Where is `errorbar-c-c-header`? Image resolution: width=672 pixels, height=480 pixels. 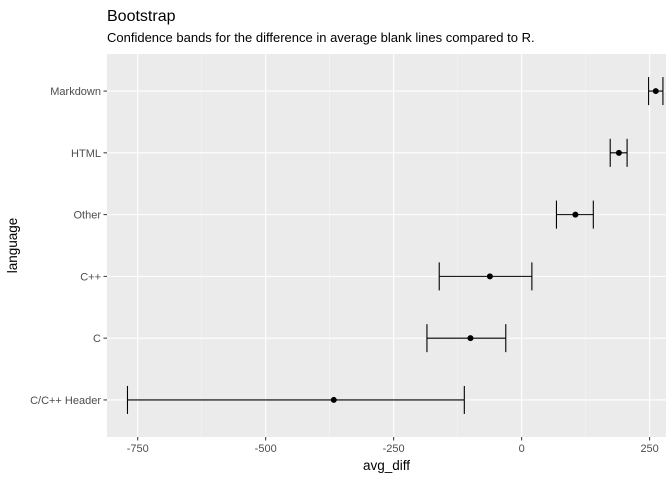 errorbar-c-c-header is located at coordinates (295, 399).